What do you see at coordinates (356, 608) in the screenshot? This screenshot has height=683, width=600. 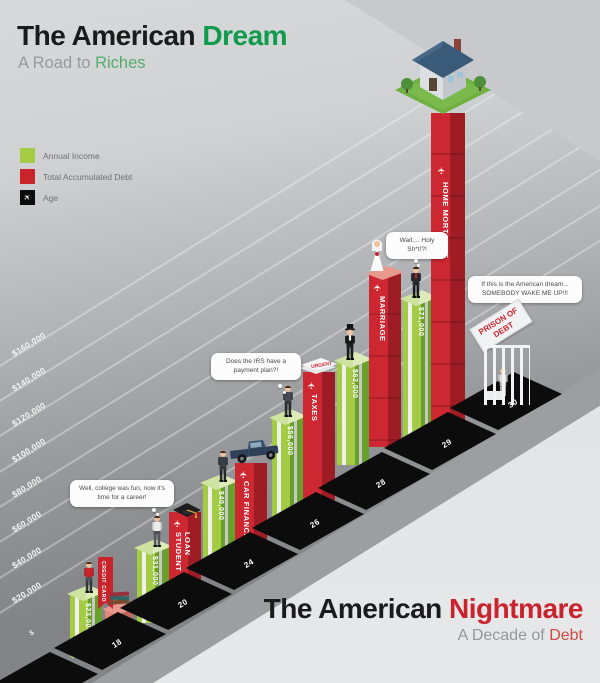 I see `footer-title-prefix: The American` at bounding box center [356, 608].